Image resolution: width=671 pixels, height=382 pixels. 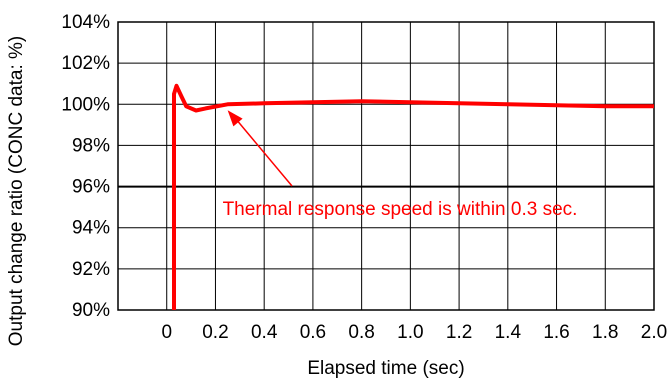 I want to click on y-tick-label: 100%, so click(x=85, y=104).